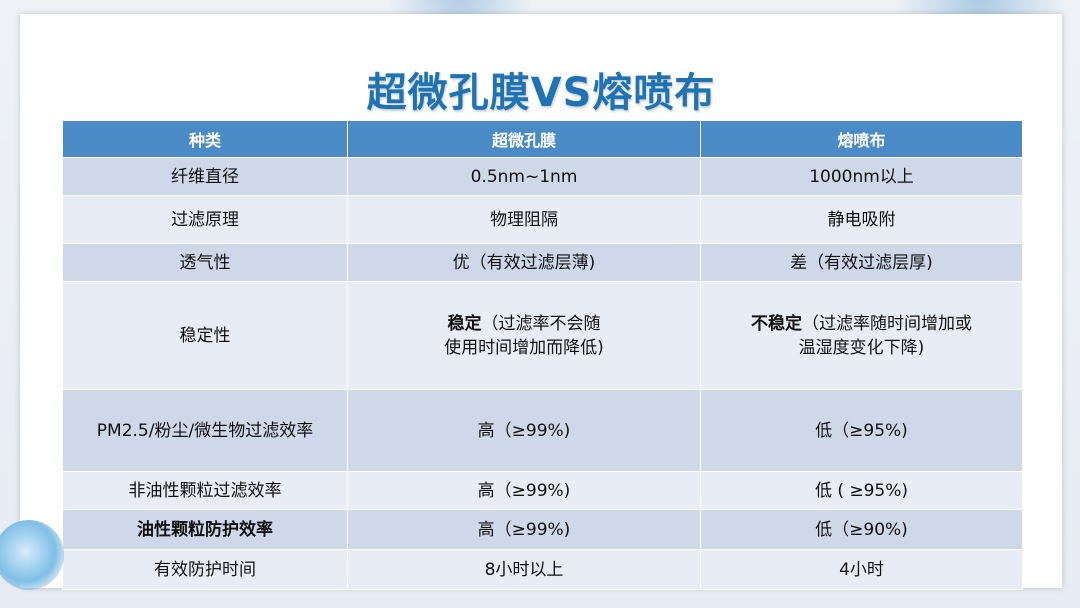 The width and height of the screenshot is (1080, 608). Describe the element at coordinates (205, 219) in the screenshot. I see `row-label: 过滤原理` at that location.